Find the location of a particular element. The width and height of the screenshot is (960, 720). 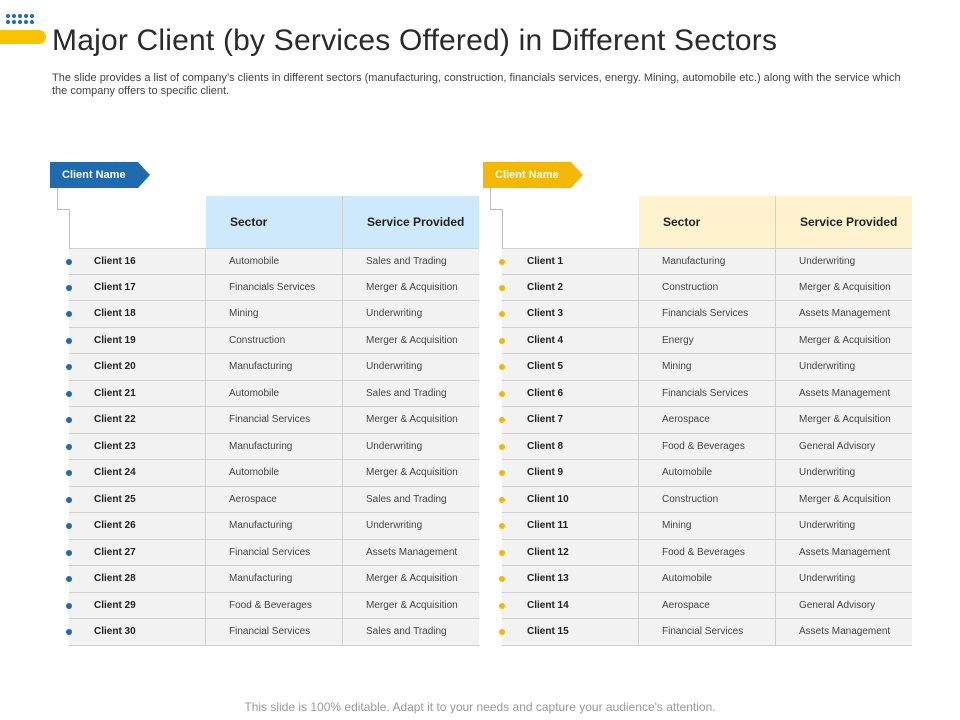

table-row: Client 26 Manufacturing Underwriting is located at coordinates (272, 526).